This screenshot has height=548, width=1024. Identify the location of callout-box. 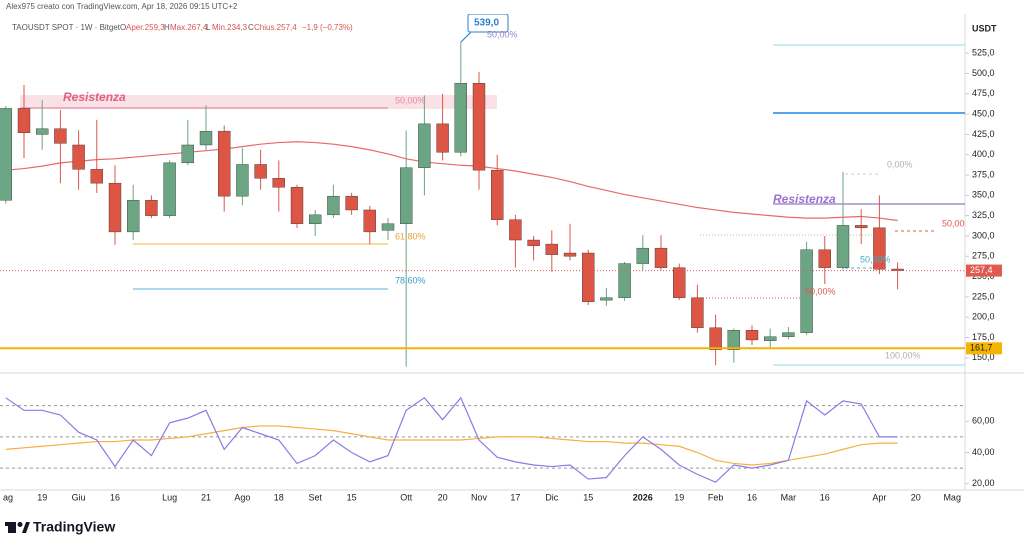
(488, 23).